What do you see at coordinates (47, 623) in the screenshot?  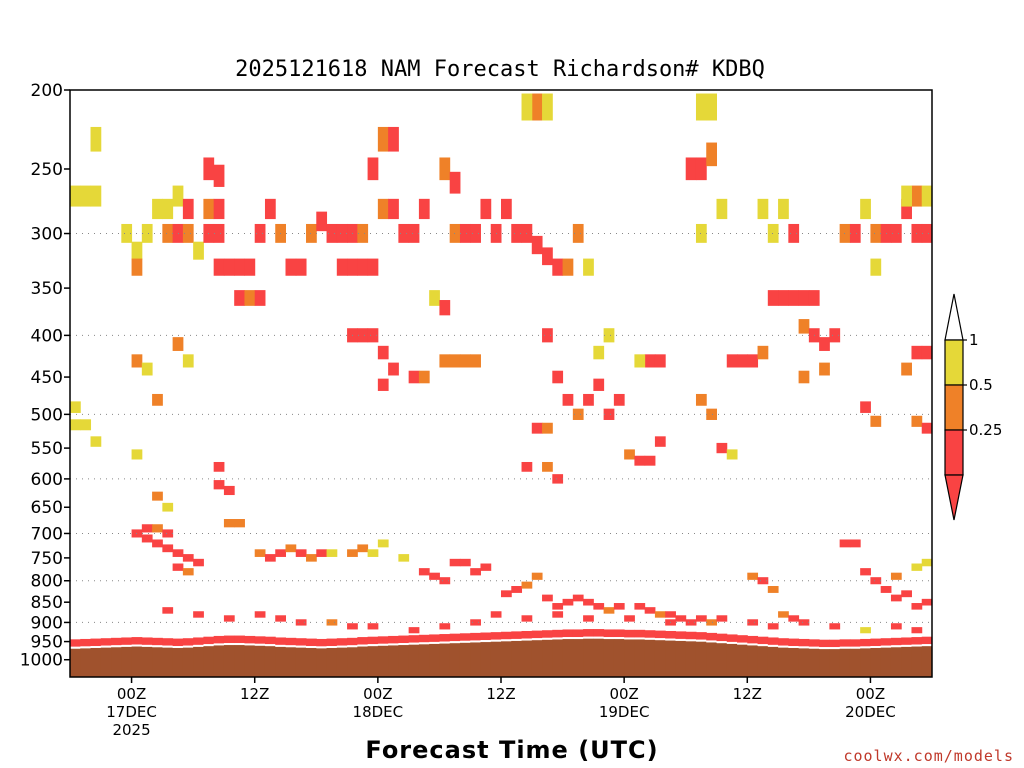 I see `y-tick-label: 900` at bounding box center [47, 623].